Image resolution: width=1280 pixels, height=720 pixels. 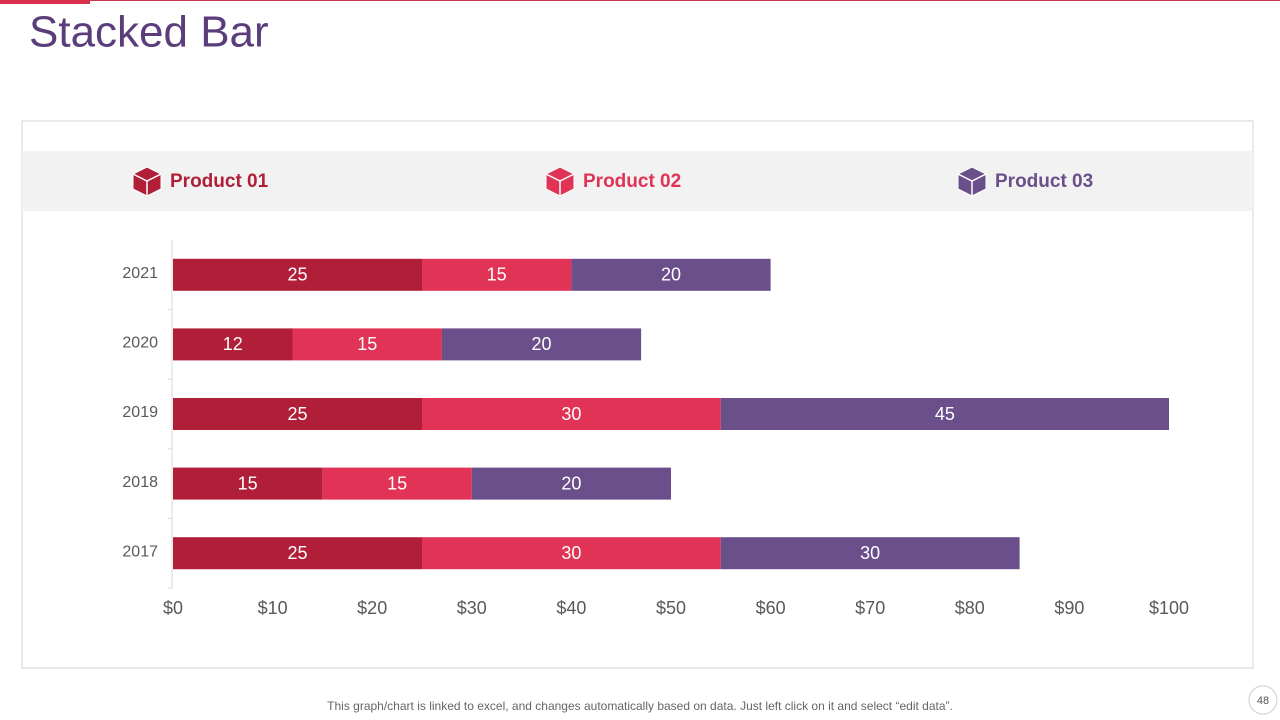 What do you see at coordinates (571, 608) in the screenshot?
I see `x-tick-label: $40` at bounding box center [571, 608].